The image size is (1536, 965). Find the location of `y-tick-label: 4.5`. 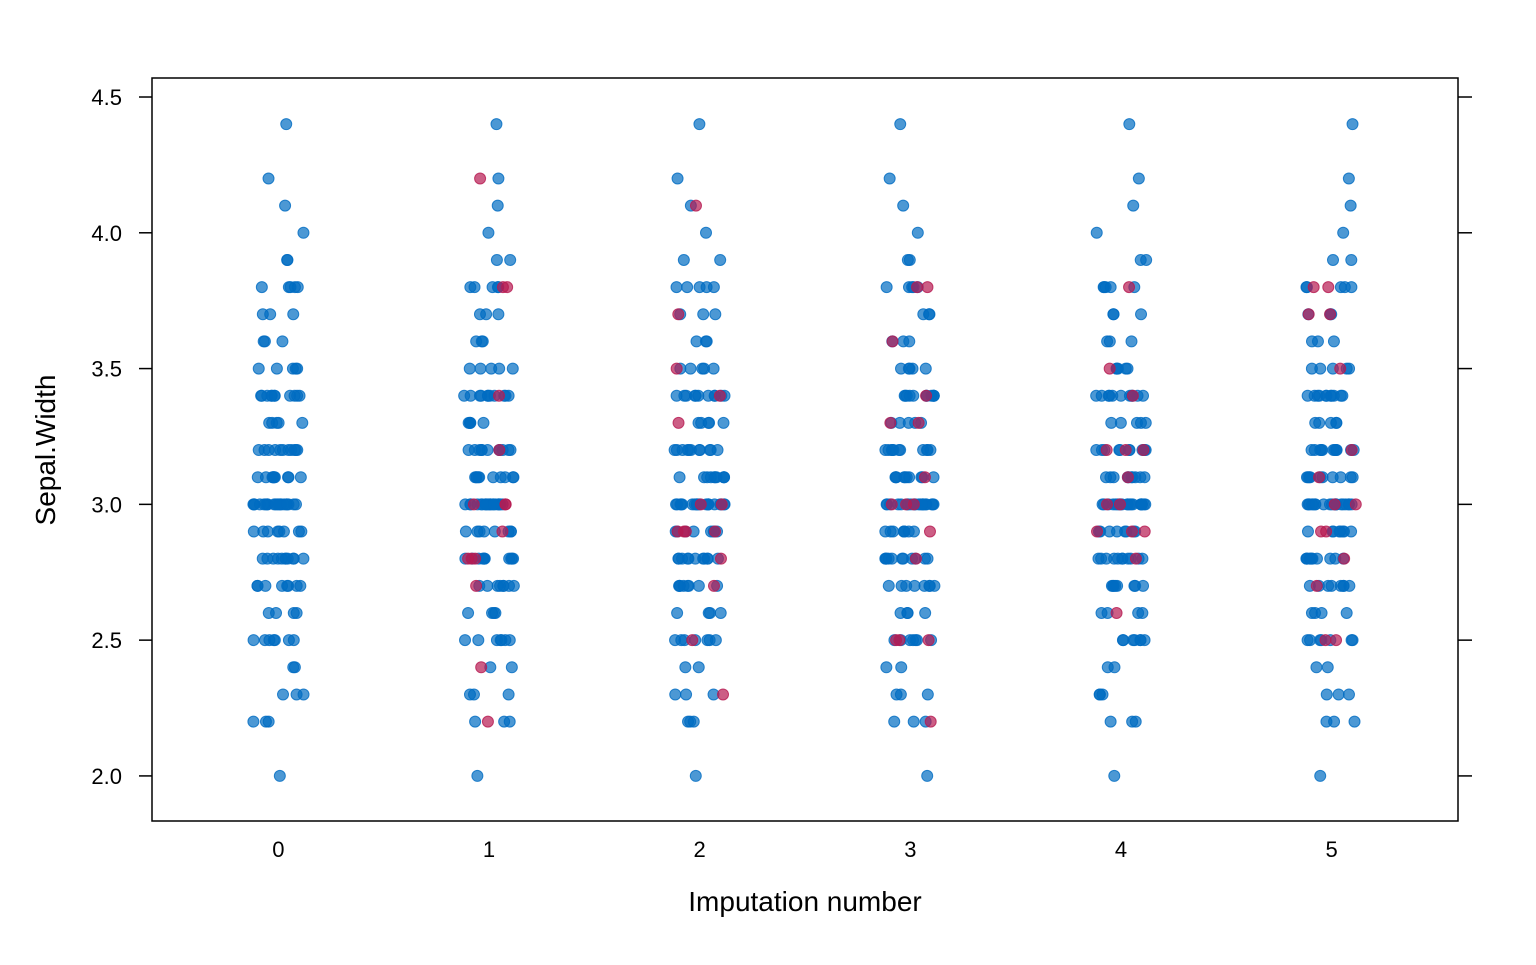

y-tick-label: 4.5 is located at coordinates (106, 97).